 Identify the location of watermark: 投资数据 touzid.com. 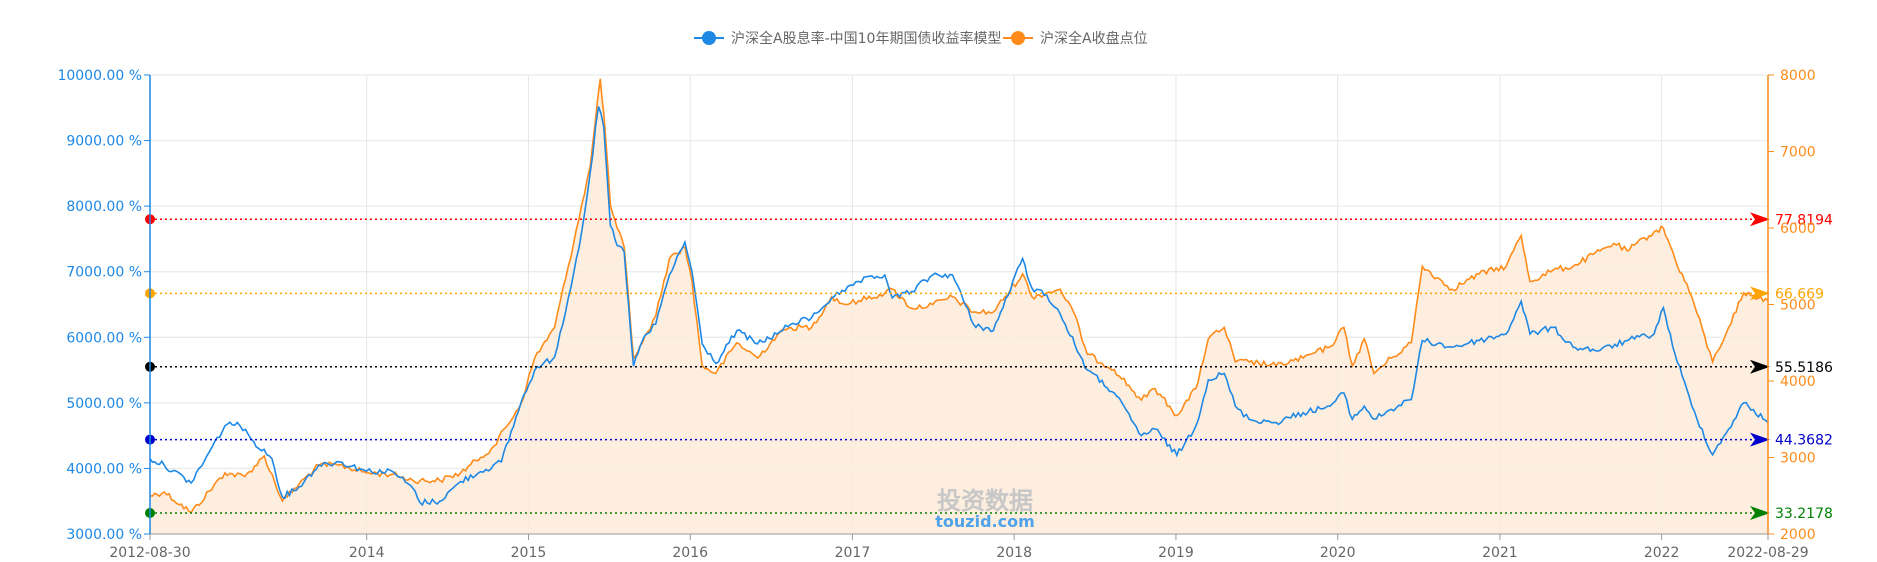
(985, 509).